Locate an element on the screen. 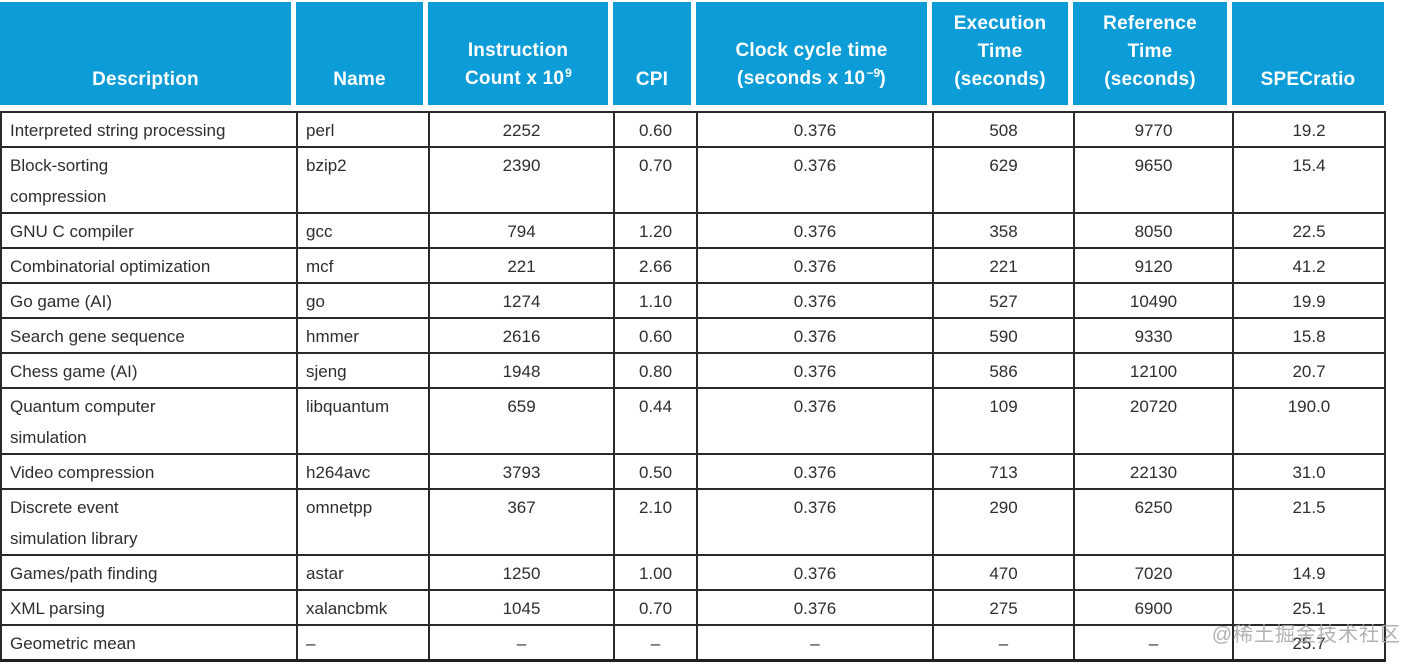  cell-description: GNU C compiler is located at coordinates (149, 230).